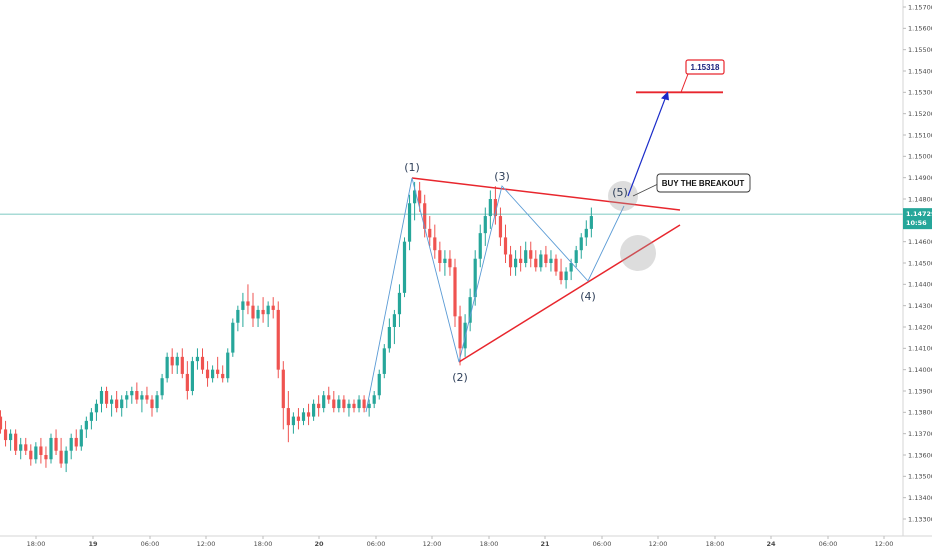 The image size is (932, 550). What do you see at coordinates (502, 176) in the screenshot?
I see `wave-label: (3)` at bounding box center [502, 176].